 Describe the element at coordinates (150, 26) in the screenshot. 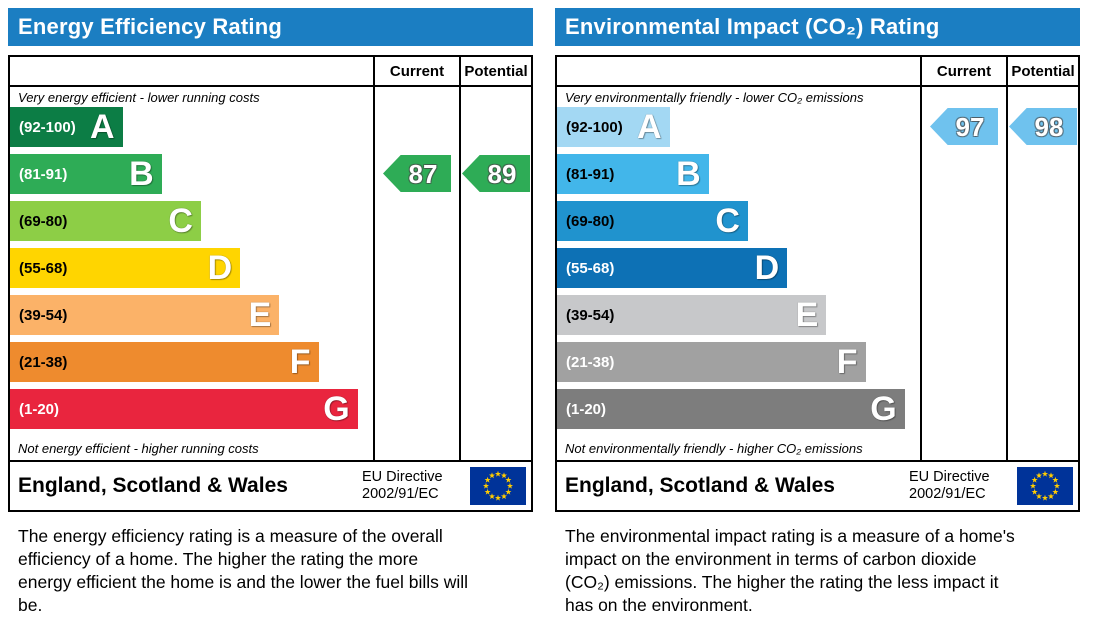

I see `chart-title: Energy Efficiency Rating` at that location.